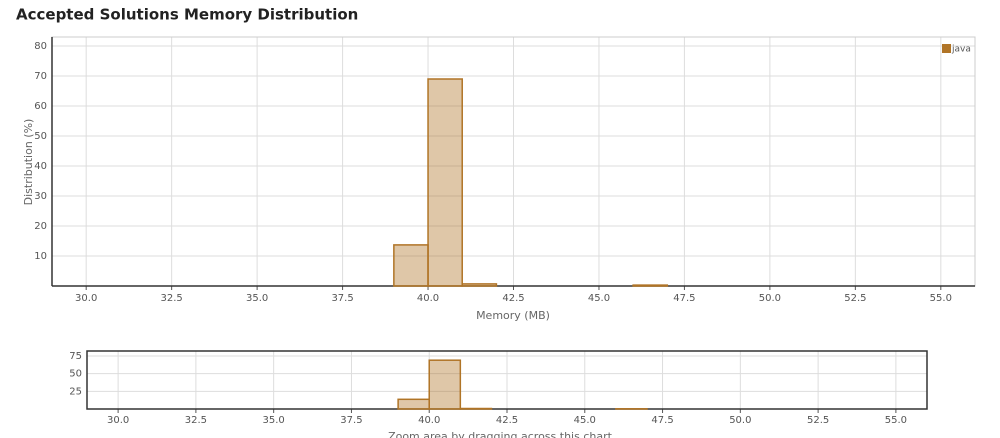  I want to click on y-tick-label: 10, so click(40, 256).